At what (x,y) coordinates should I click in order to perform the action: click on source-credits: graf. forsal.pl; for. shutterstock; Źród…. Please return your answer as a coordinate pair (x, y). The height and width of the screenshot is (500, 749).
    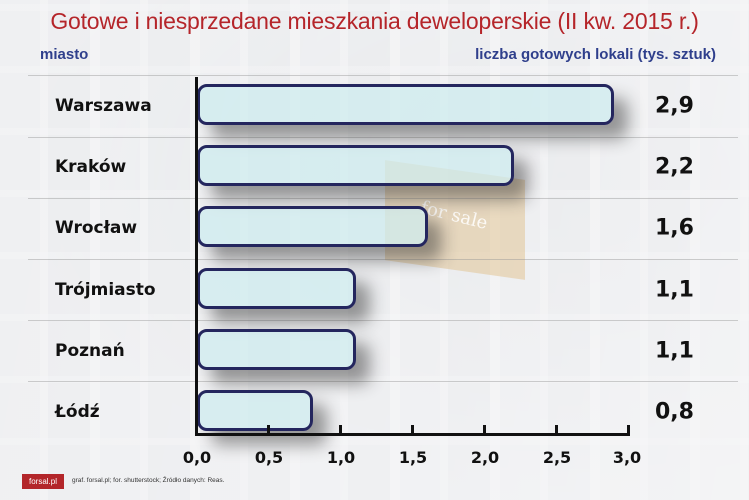
    Looking at the image, I should click on (148, 480).